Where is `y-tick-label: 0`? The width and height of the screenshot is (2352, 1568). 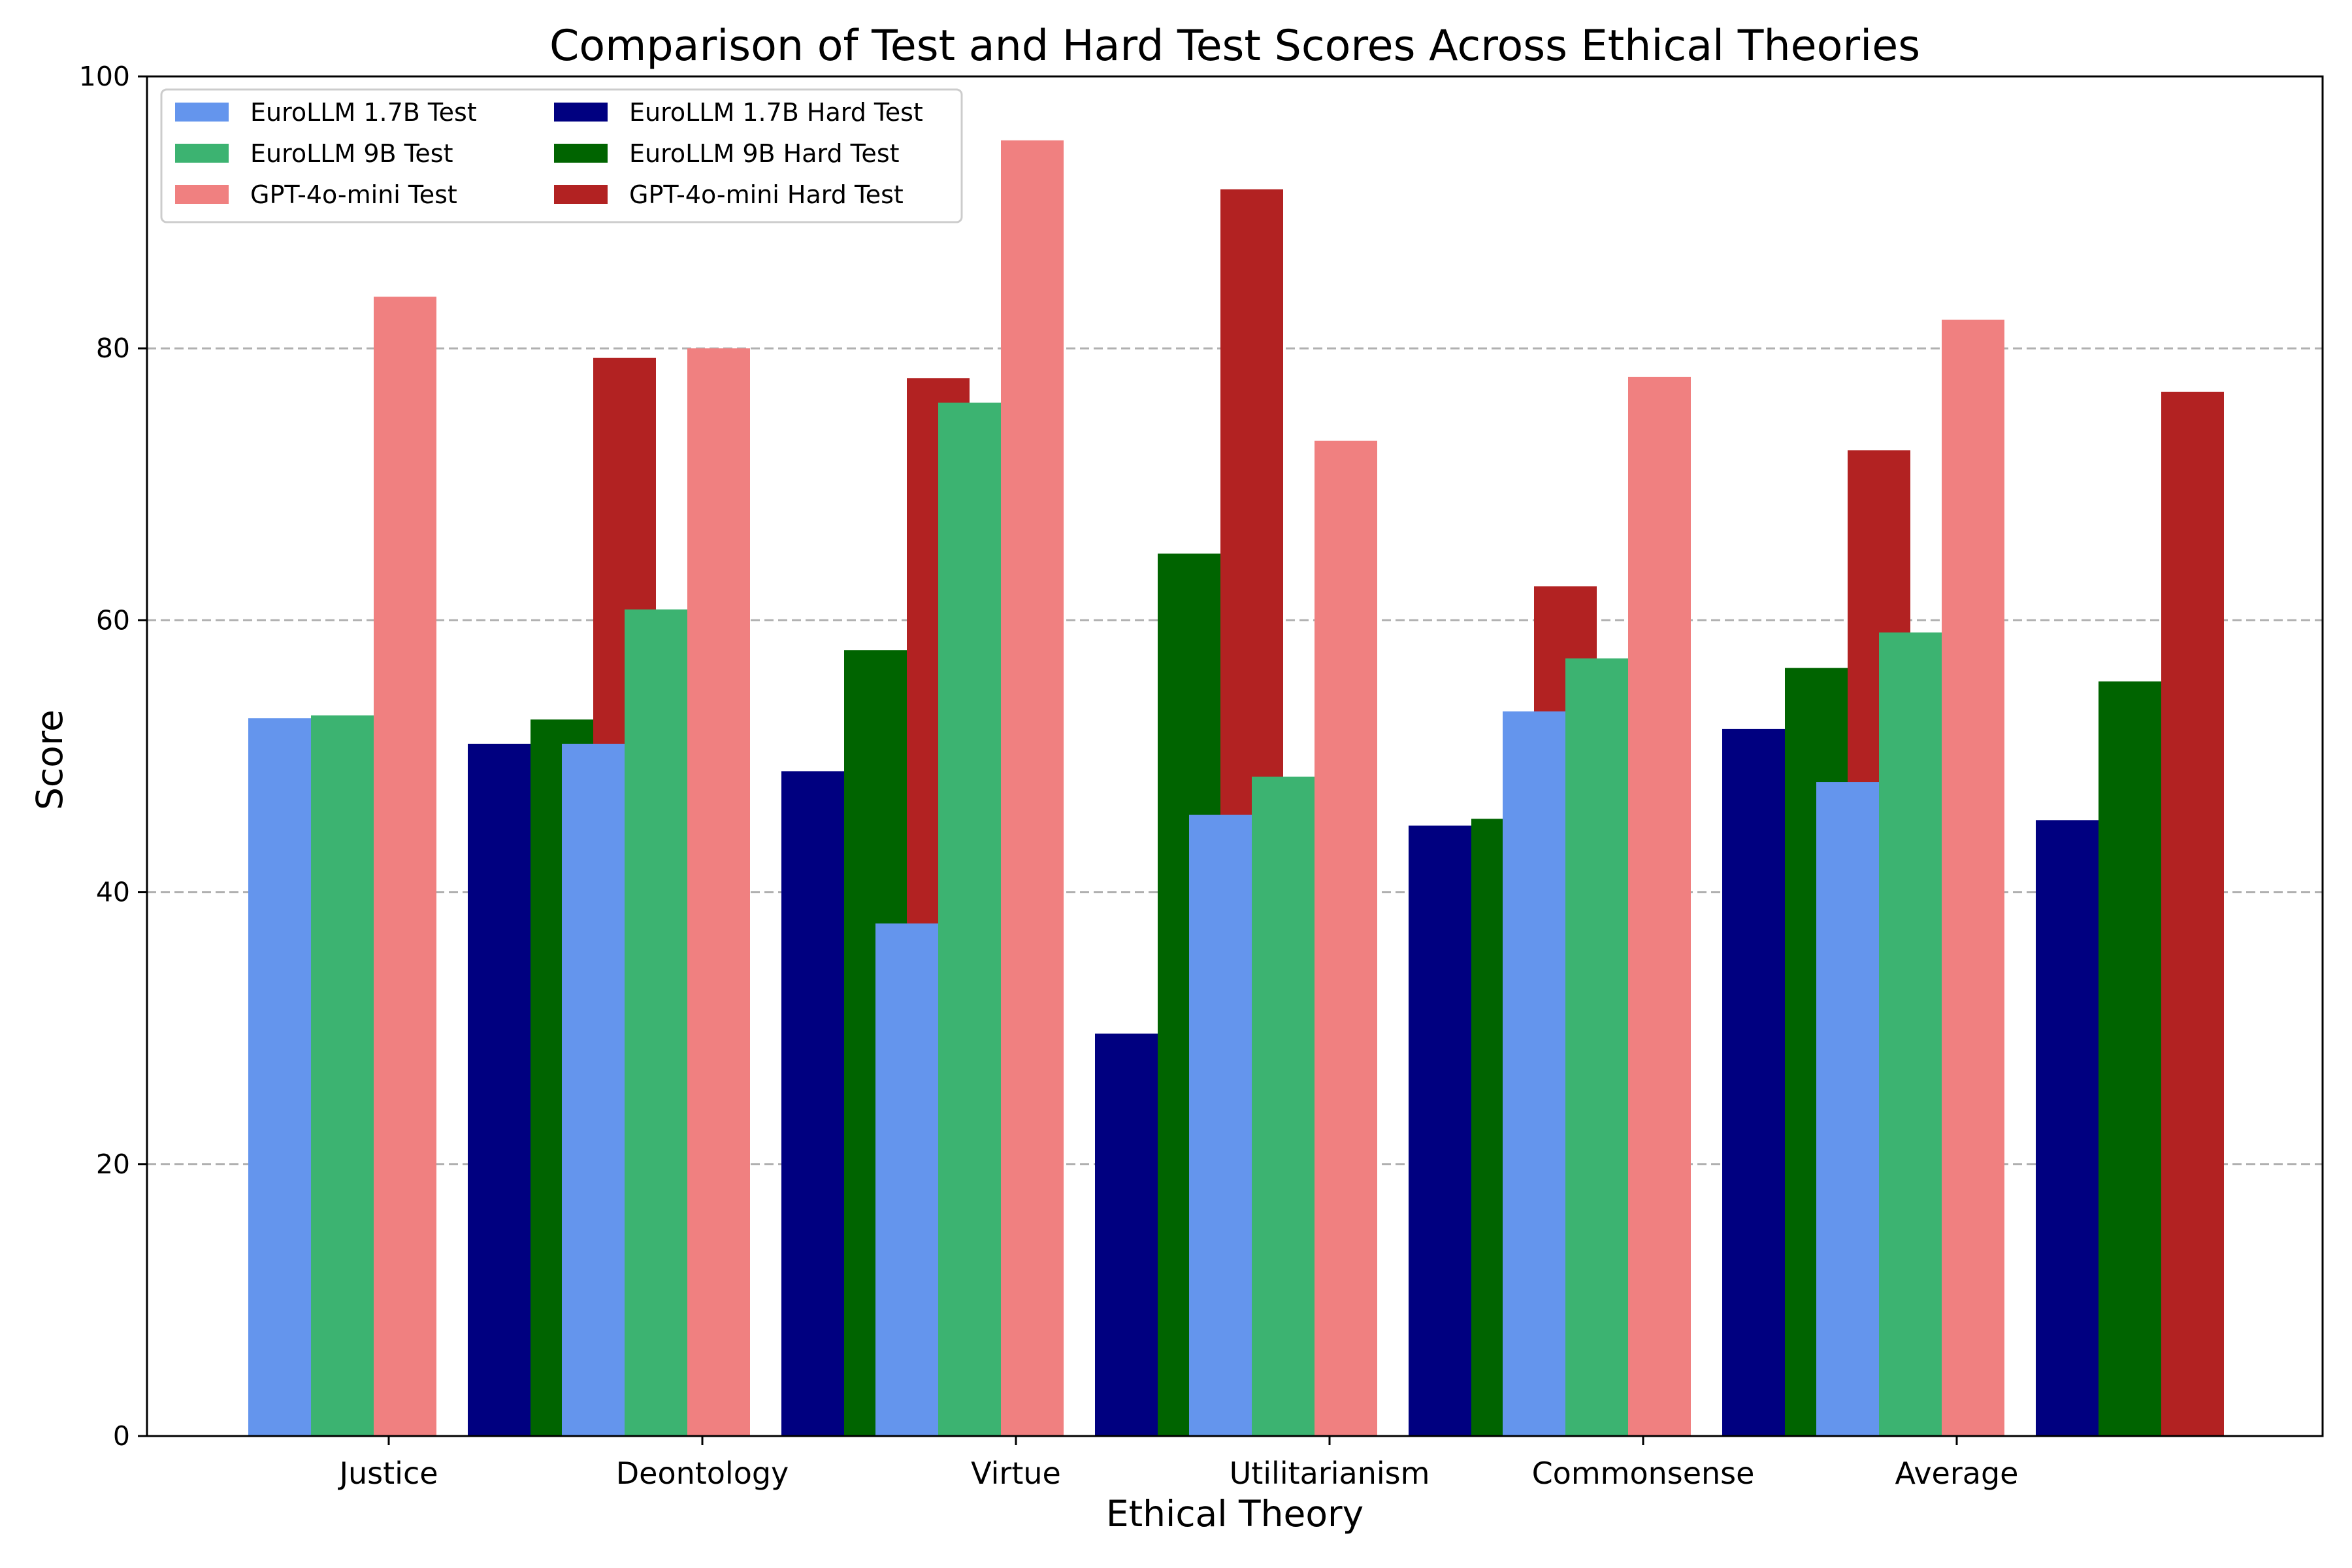 y-tick-label: 0 is located at coordinates (121, 1436).